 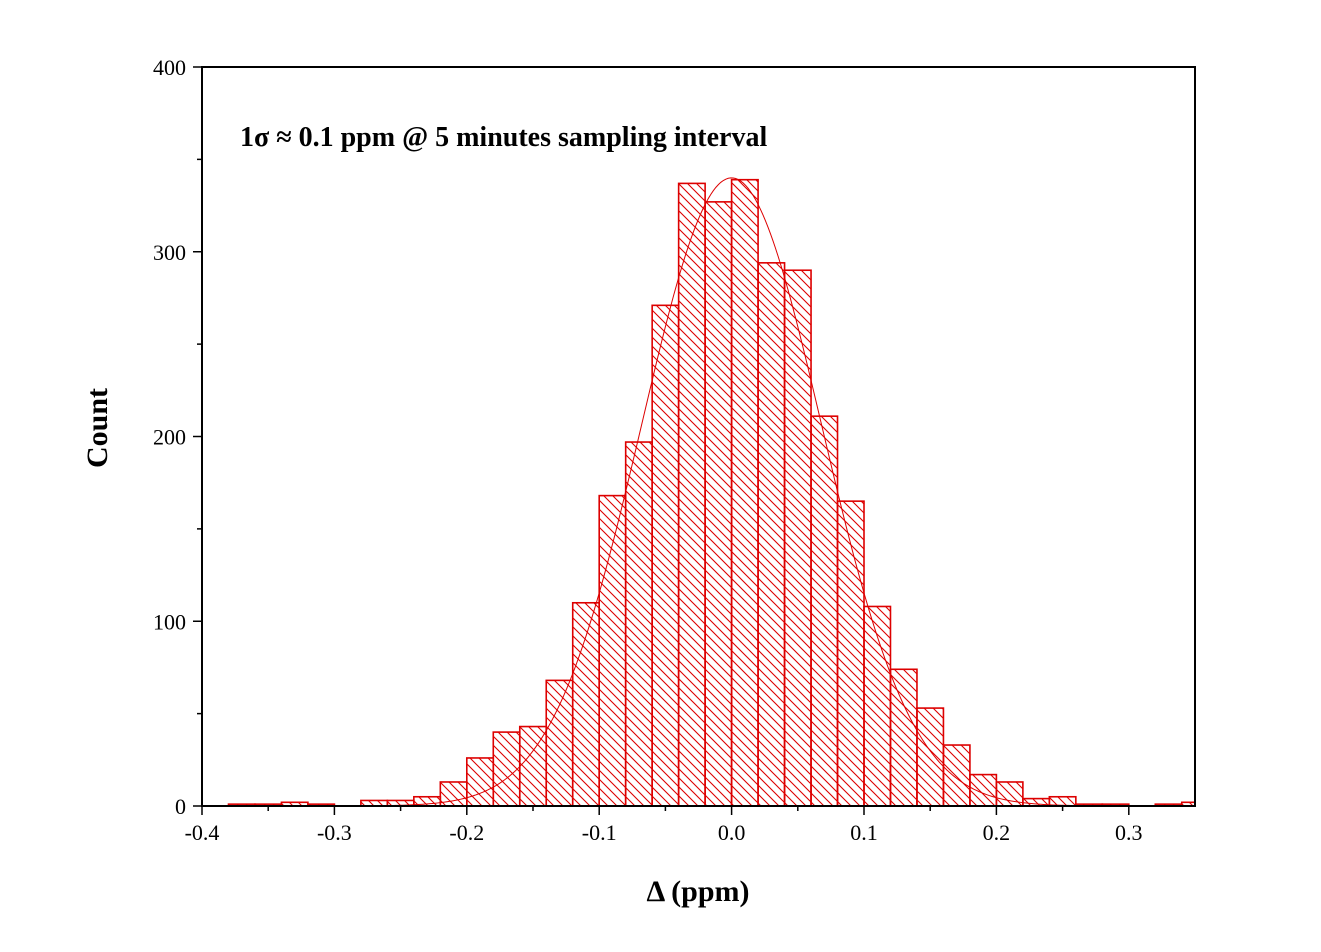 I want to click on x-tick-label: 0.2, so click(x=997, y=832).